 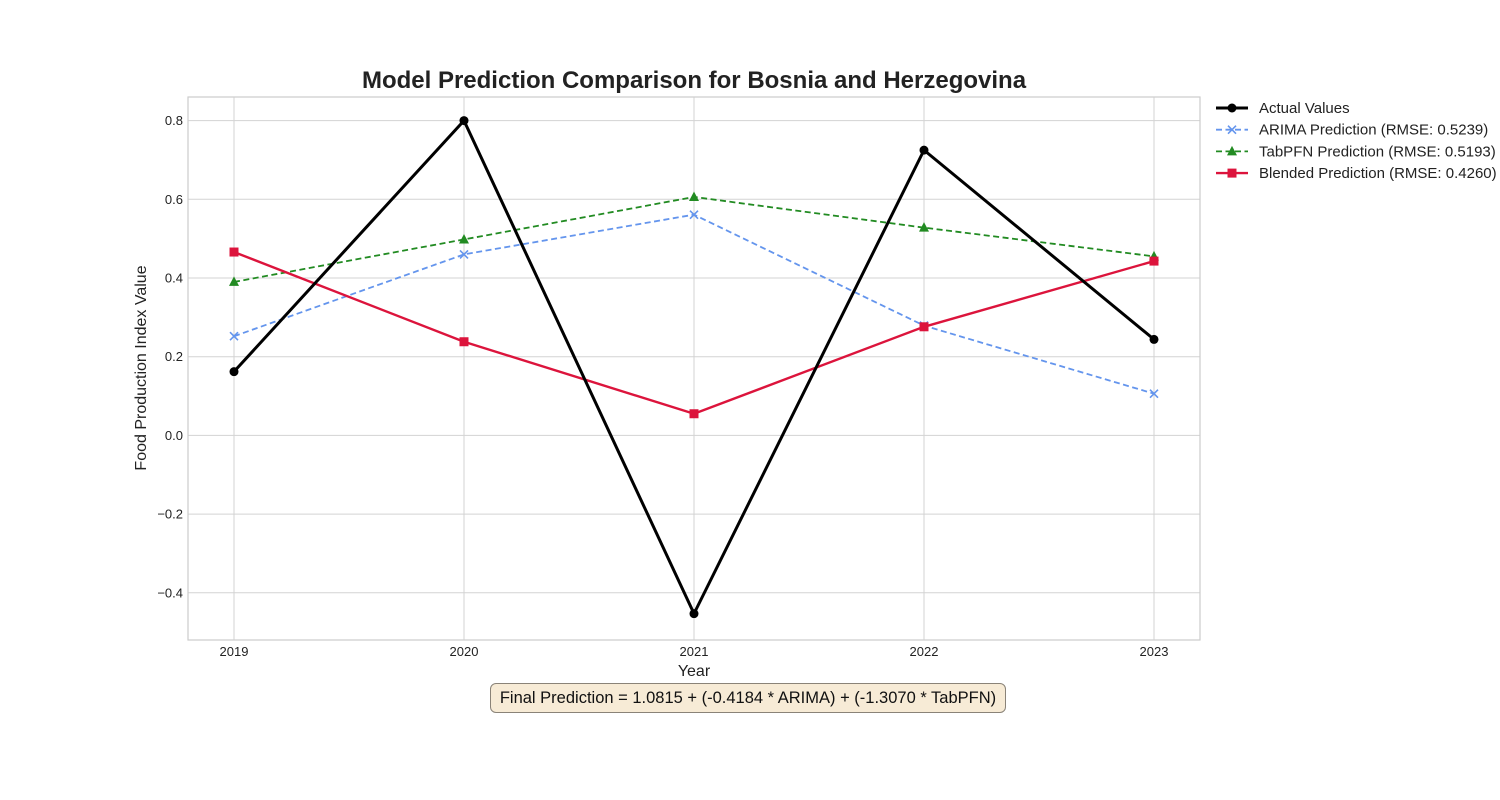 I want to click on x-tick-label: 2020, so click(x=464, y=651).